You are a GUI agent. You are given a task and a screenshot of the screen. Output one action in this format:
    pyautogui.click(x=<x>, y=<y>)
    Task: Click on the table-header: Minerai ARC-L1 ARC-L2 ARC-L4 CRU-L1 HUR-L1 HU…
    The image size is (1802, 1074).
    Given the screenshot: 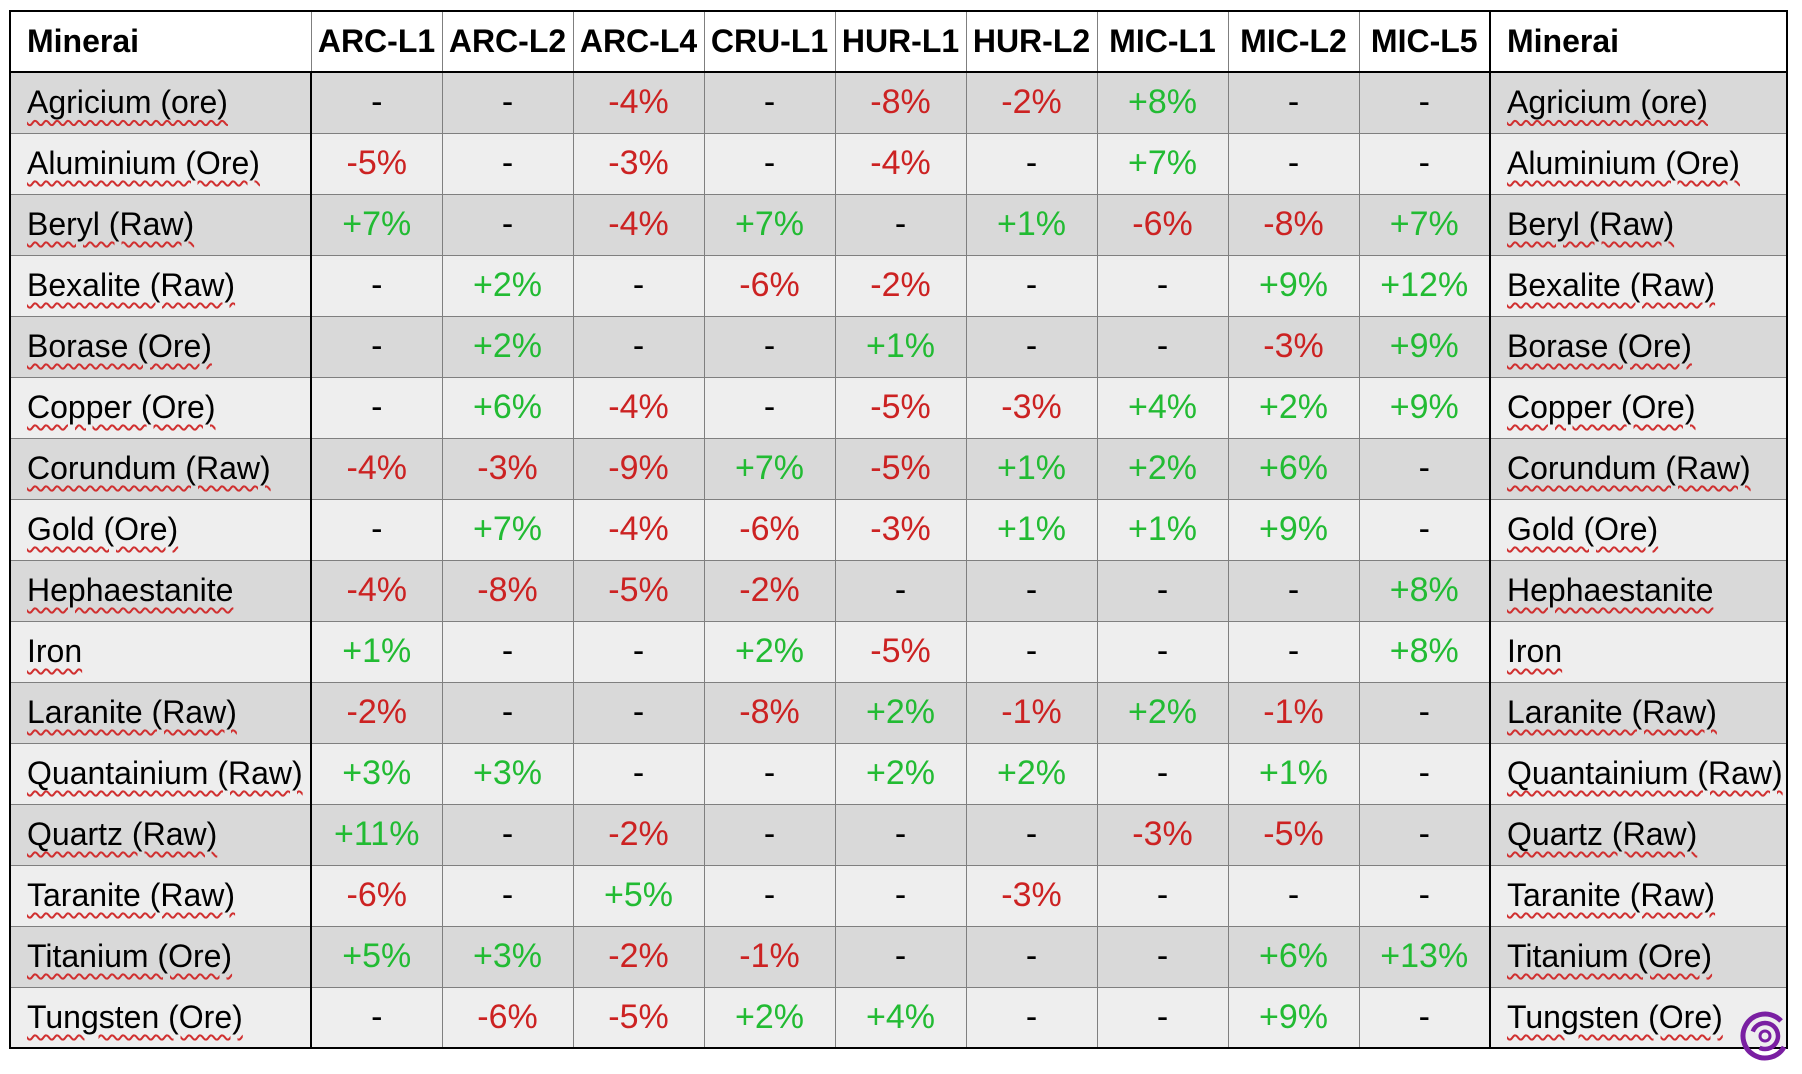 What is the action you would take?
    pyautogui.click(x=898, y=41)
    